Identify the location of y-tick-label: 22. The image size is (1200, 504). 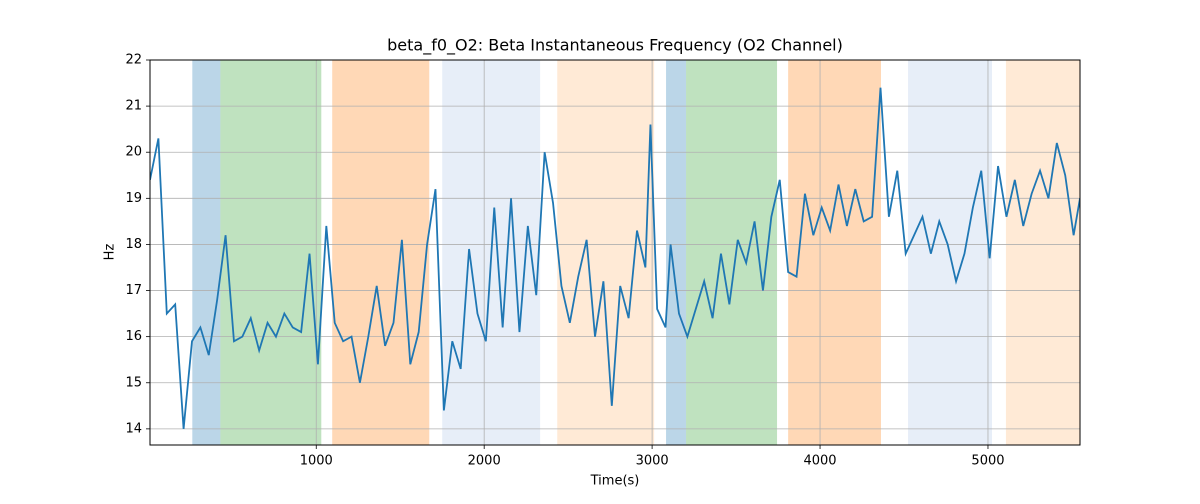
(133, 60).